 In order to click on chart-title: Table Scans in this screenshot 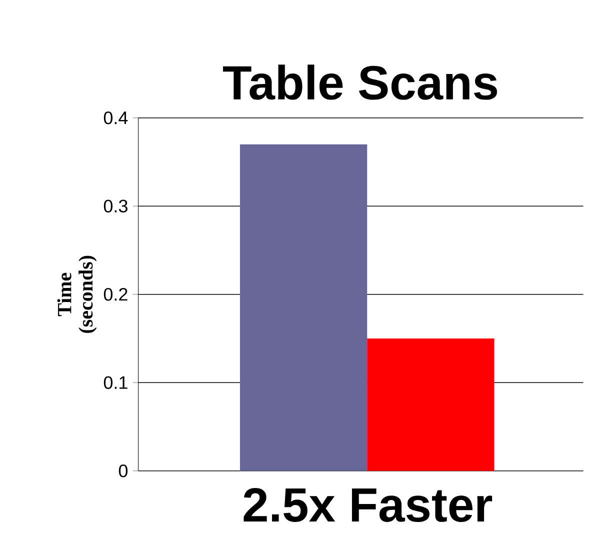, I will do `click(360, 82)`.